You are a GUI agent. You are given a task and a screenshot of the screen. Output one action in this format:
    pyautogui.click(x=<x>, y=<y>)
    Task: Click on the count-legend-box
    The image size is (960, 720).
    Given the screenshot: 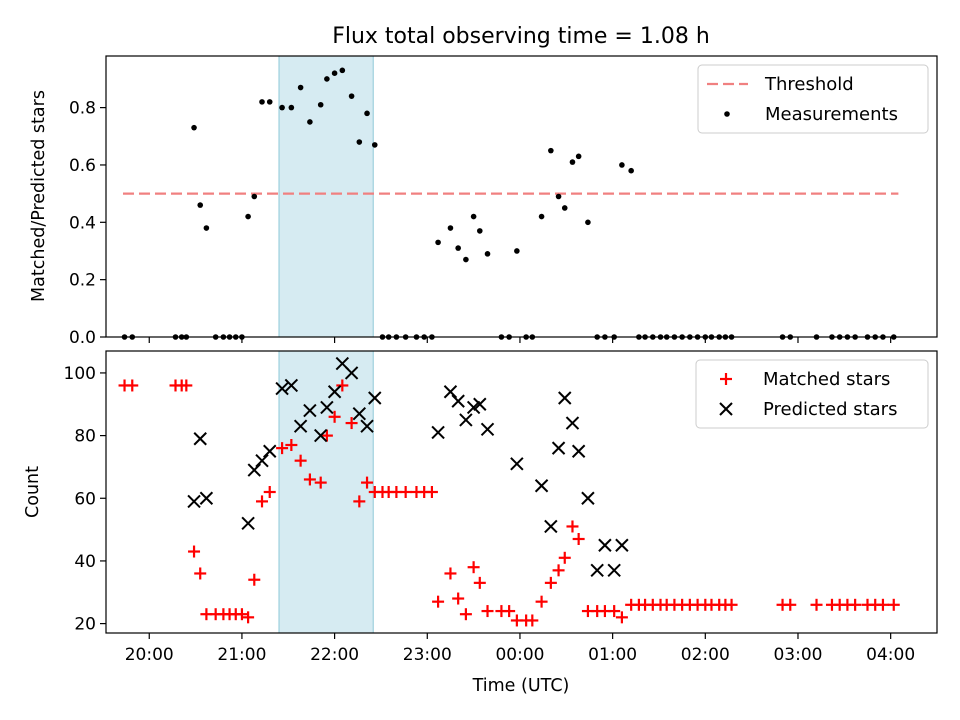 What is the action you would take?
    pyautogui.click(x=812, y=394)
    